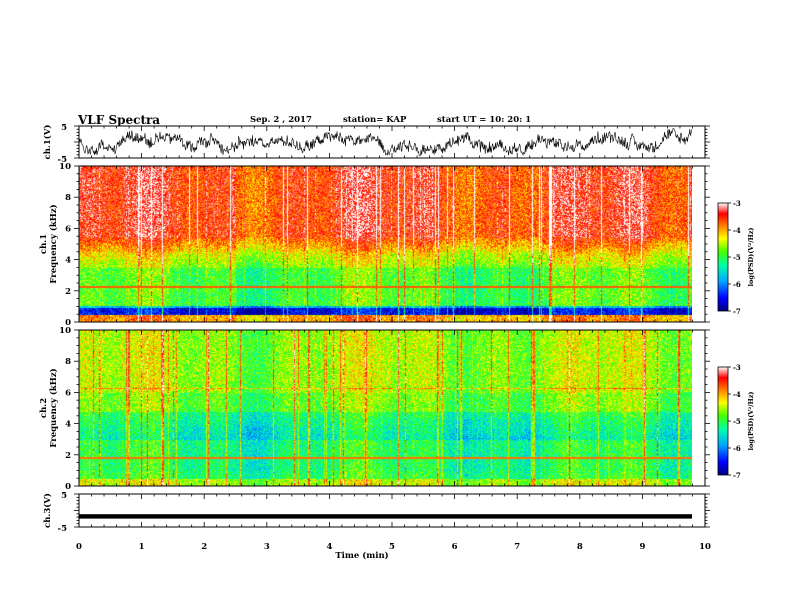 The width and height of the screenshot is (792, 612). Describe the element at coordinates (392, 547) in the screenshot. I see `x-tick-label: 5` at that location.